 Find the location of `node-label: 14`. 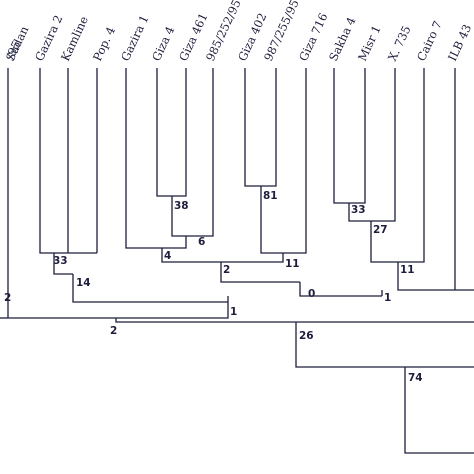

node-label: 14 is located at coordinates (83, 283).